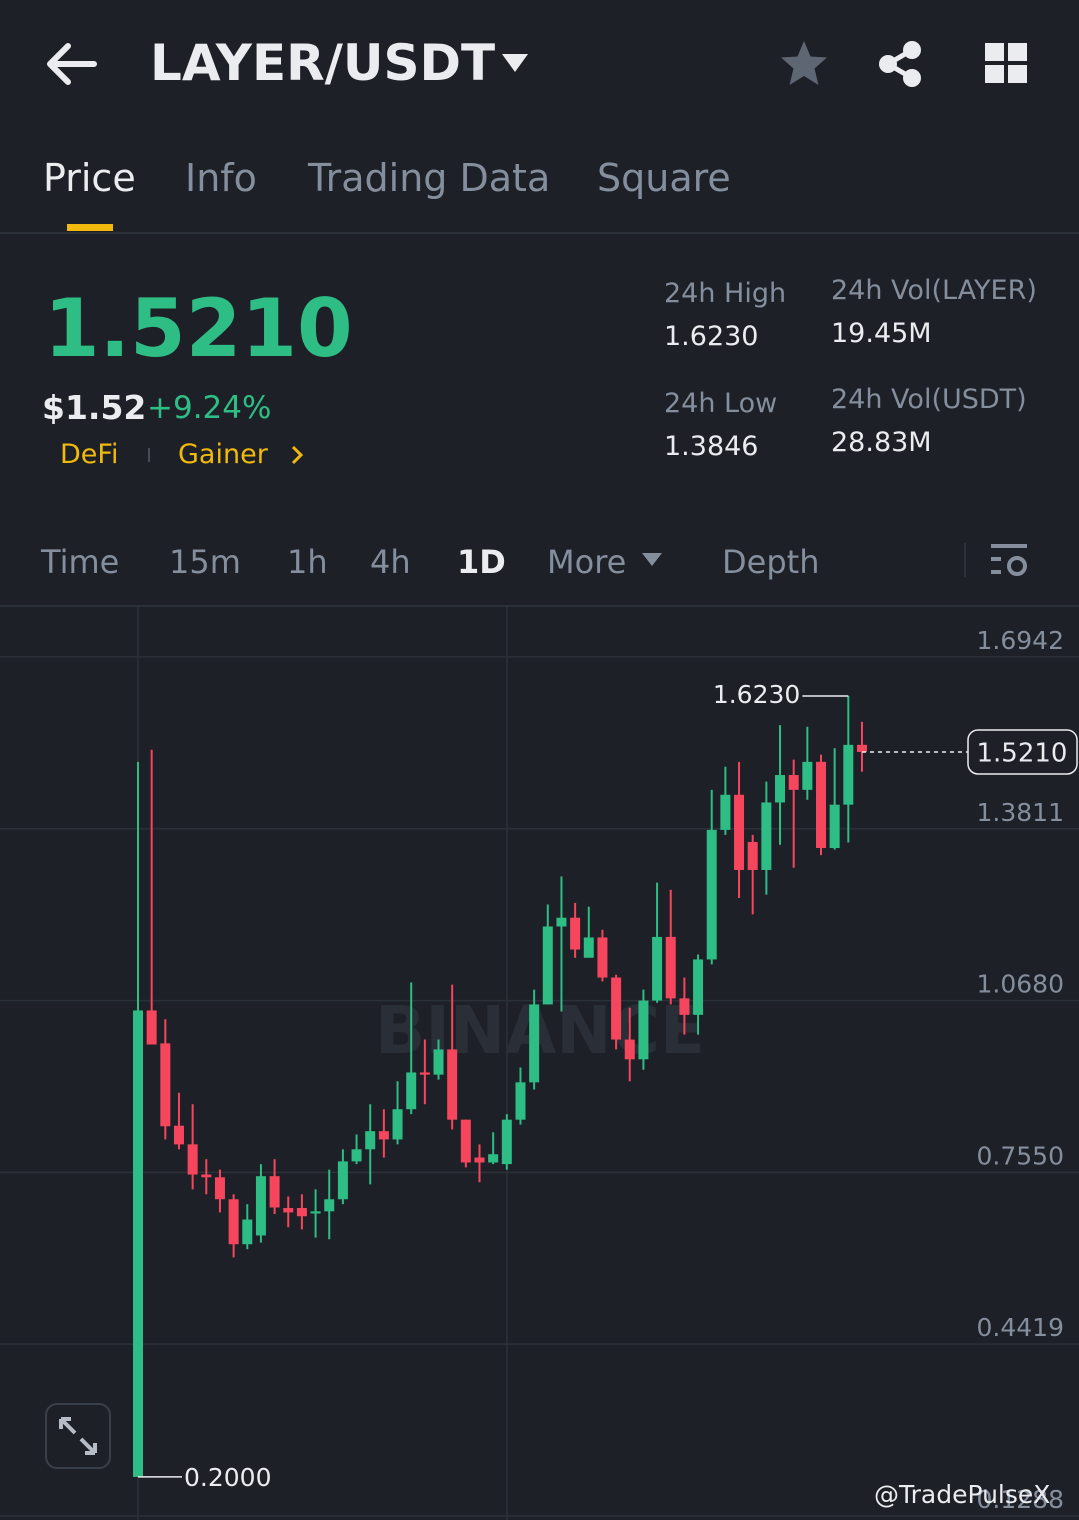 The image size is (1079, 1520). I want to click on last-price-box, so click(1022, 752).